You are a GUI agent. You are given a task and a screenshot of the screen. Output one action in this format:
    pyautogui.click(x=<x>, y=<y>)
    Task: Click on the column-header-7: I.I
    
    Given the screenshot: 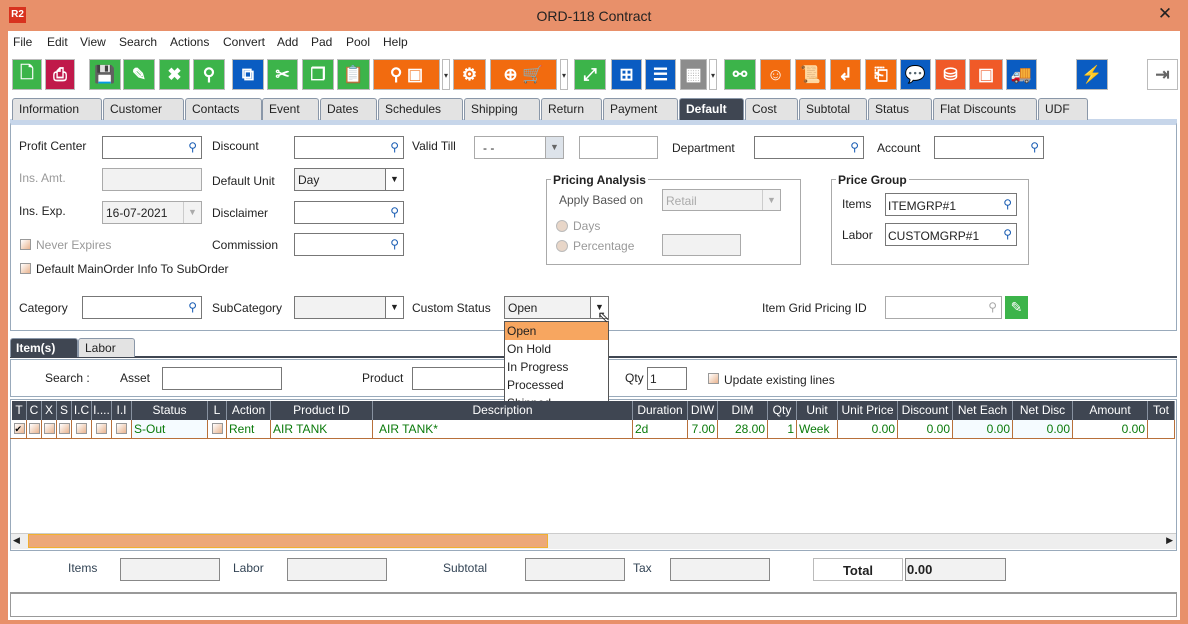 What is the action you would take?
    pyautogui.click(x=122, y=410)
    